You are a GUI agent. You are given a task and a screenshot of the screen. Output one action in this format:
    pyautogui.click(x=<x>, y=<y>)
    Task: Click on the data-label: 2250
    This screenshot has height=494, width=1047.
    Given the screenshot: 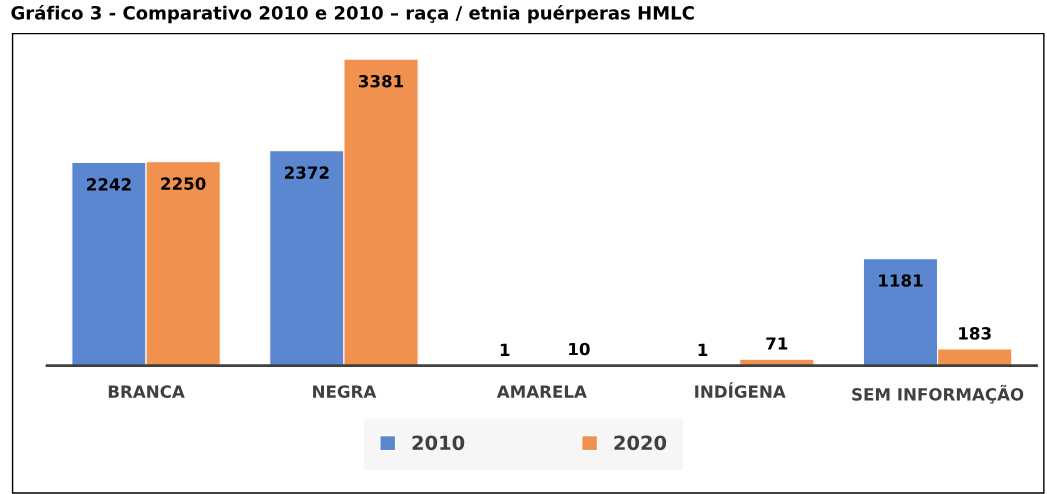 What is the action you would take?
    pyautogui.click(x=183, y=183)
    